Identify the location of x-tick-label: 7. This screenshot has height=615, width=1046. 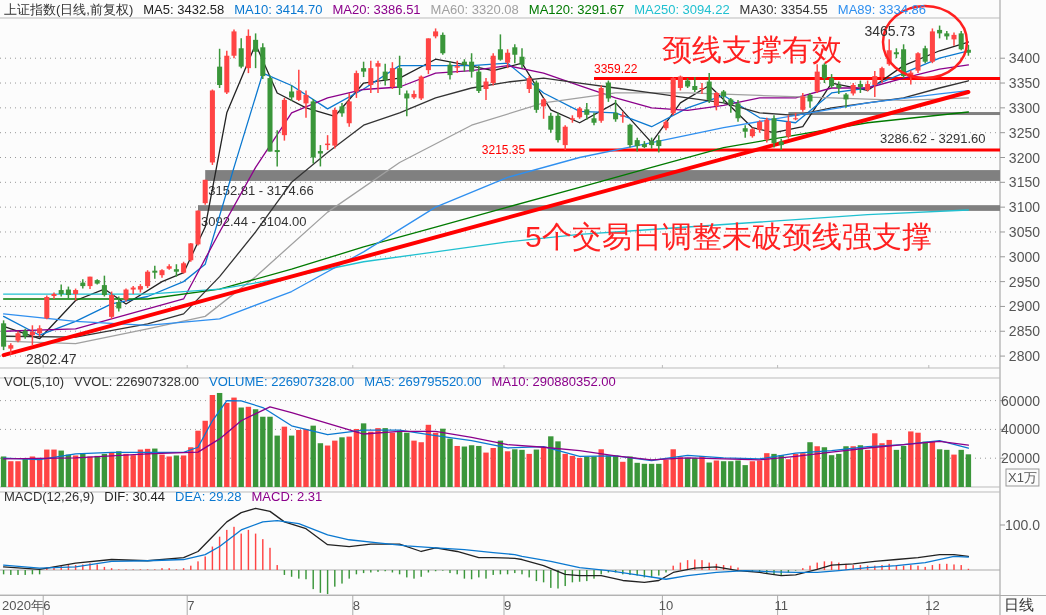
(191, 605).